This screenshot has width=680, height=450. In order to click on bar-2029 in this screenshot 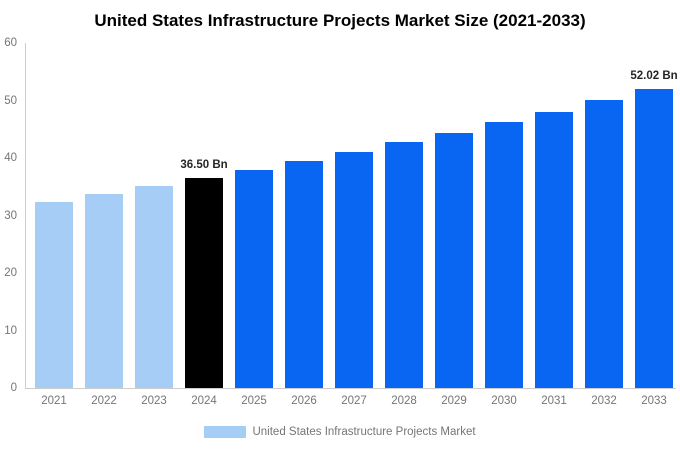, I will do `click(454, 260)`.